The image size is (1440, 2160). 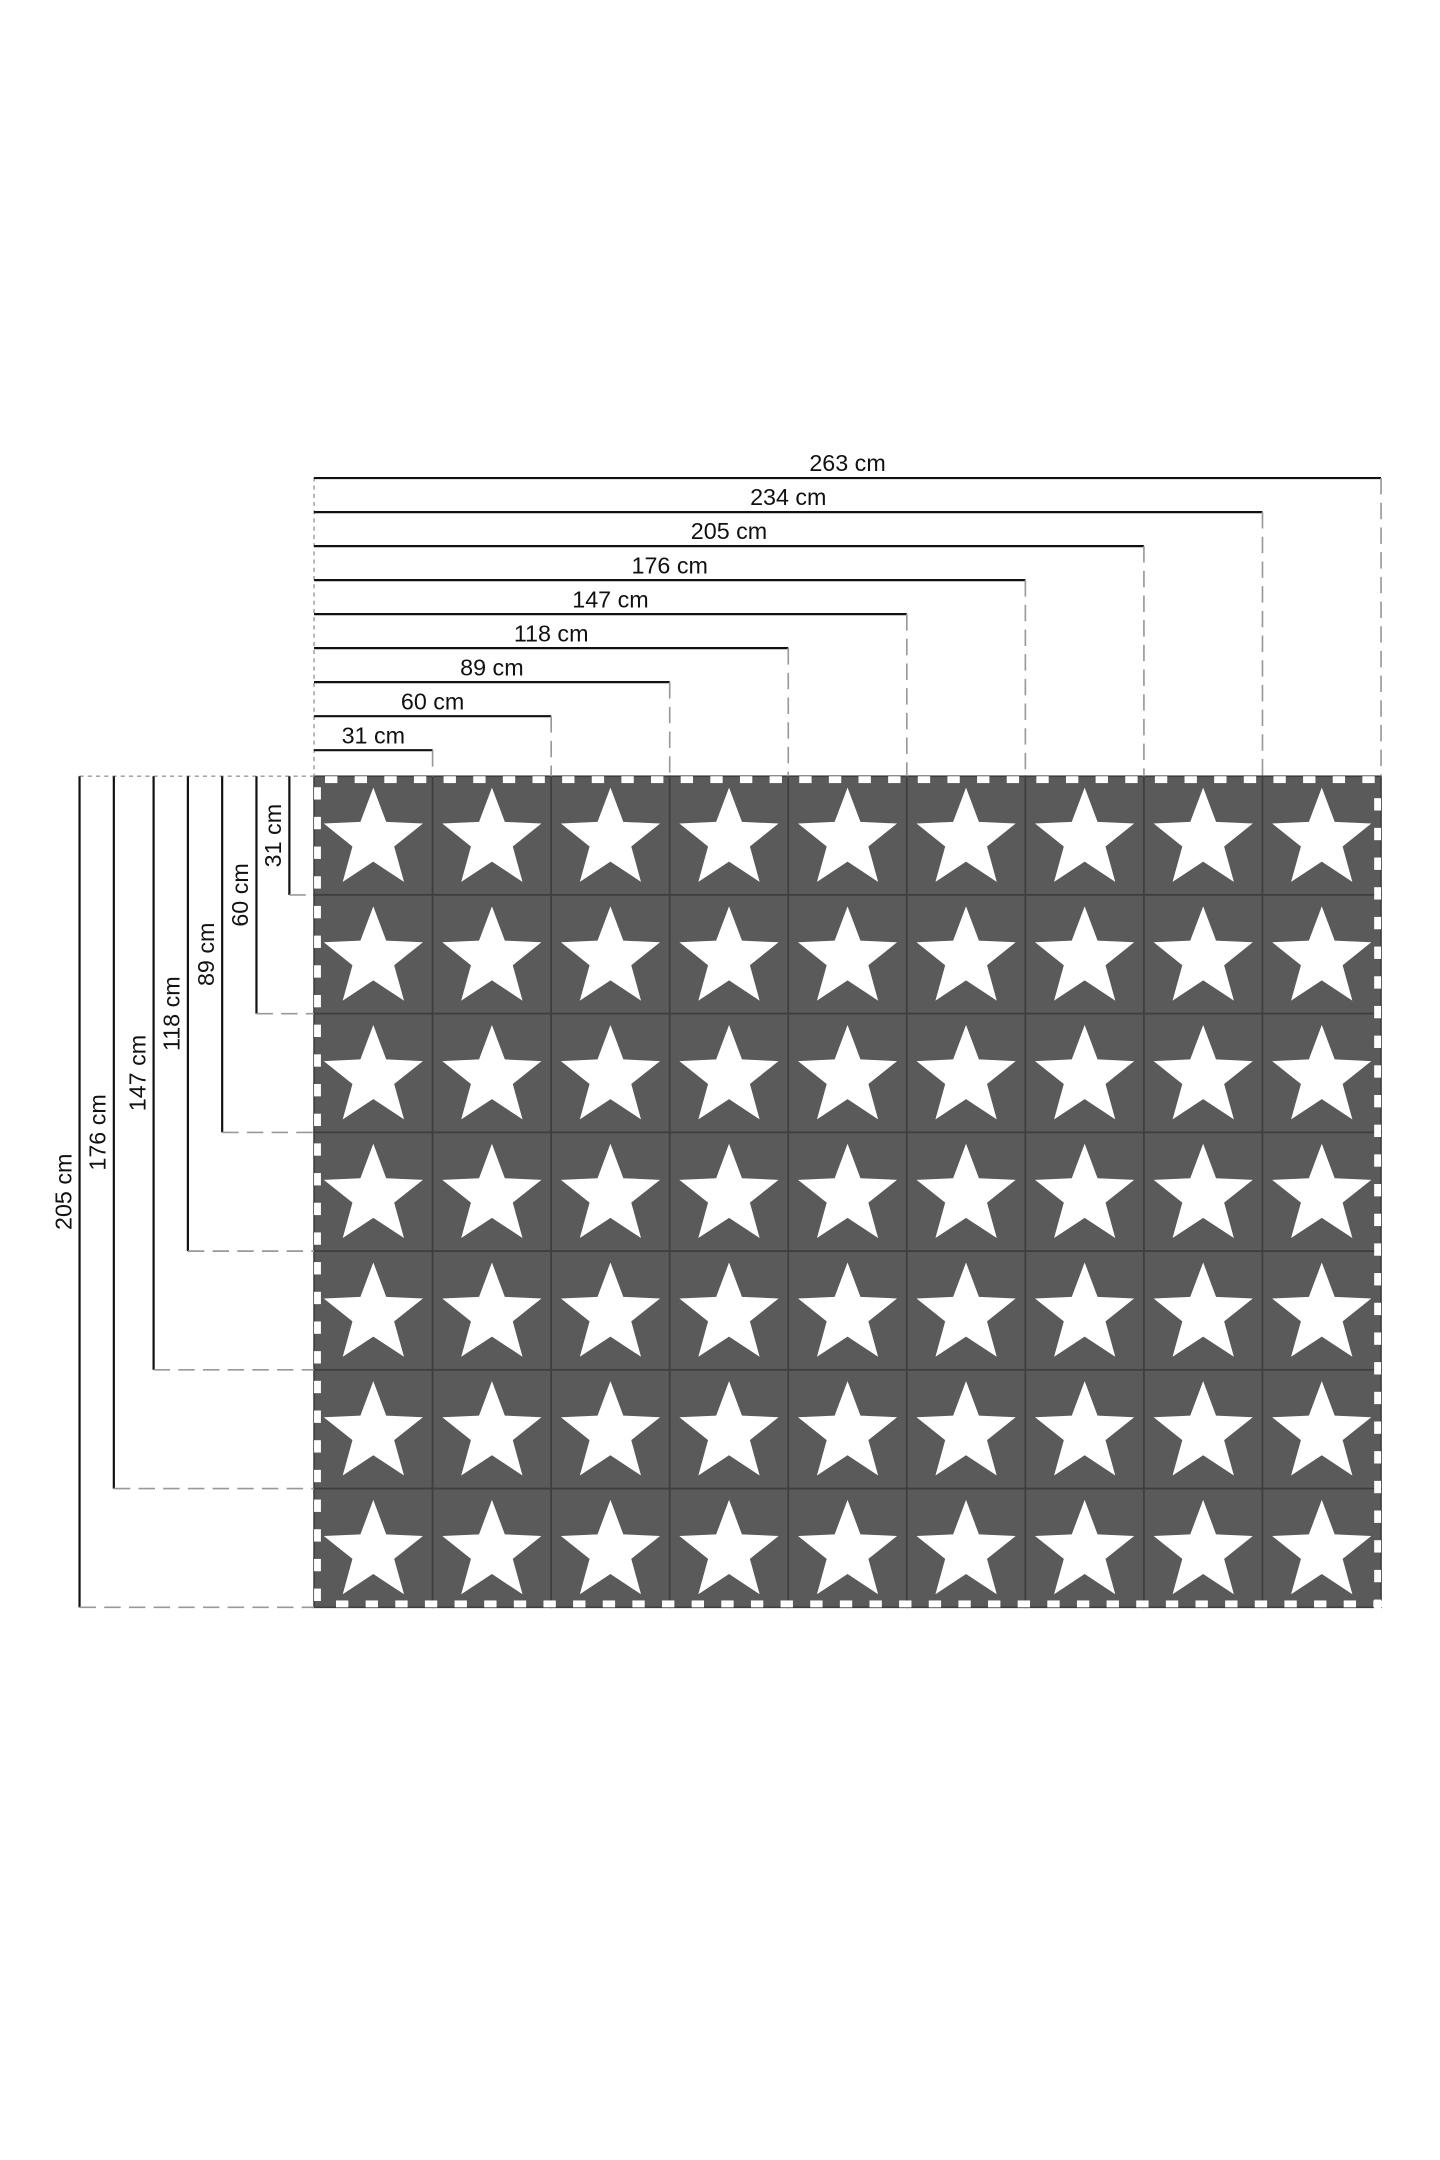 What do you see at coordinates (271, 895) in the screenshot?
I see `height-dimension: 60 cm` at bounding box center [271, 895].